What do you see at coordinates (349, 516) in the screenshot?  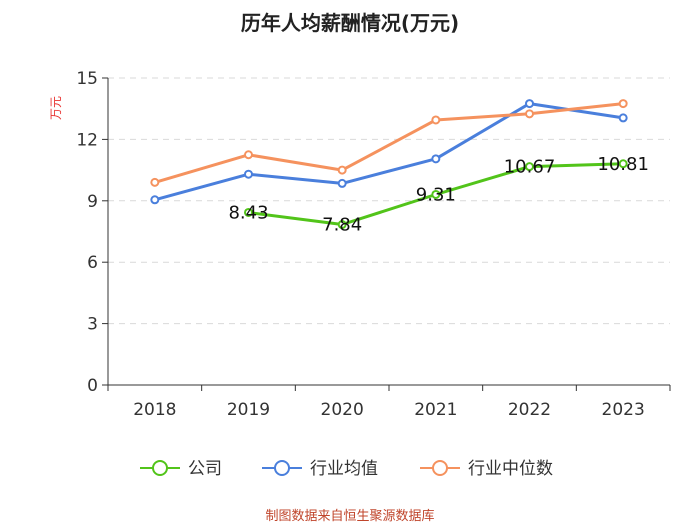 I see `source-note: 制图数据来自恒生聚源数据库` at bounding box center [349, 516].